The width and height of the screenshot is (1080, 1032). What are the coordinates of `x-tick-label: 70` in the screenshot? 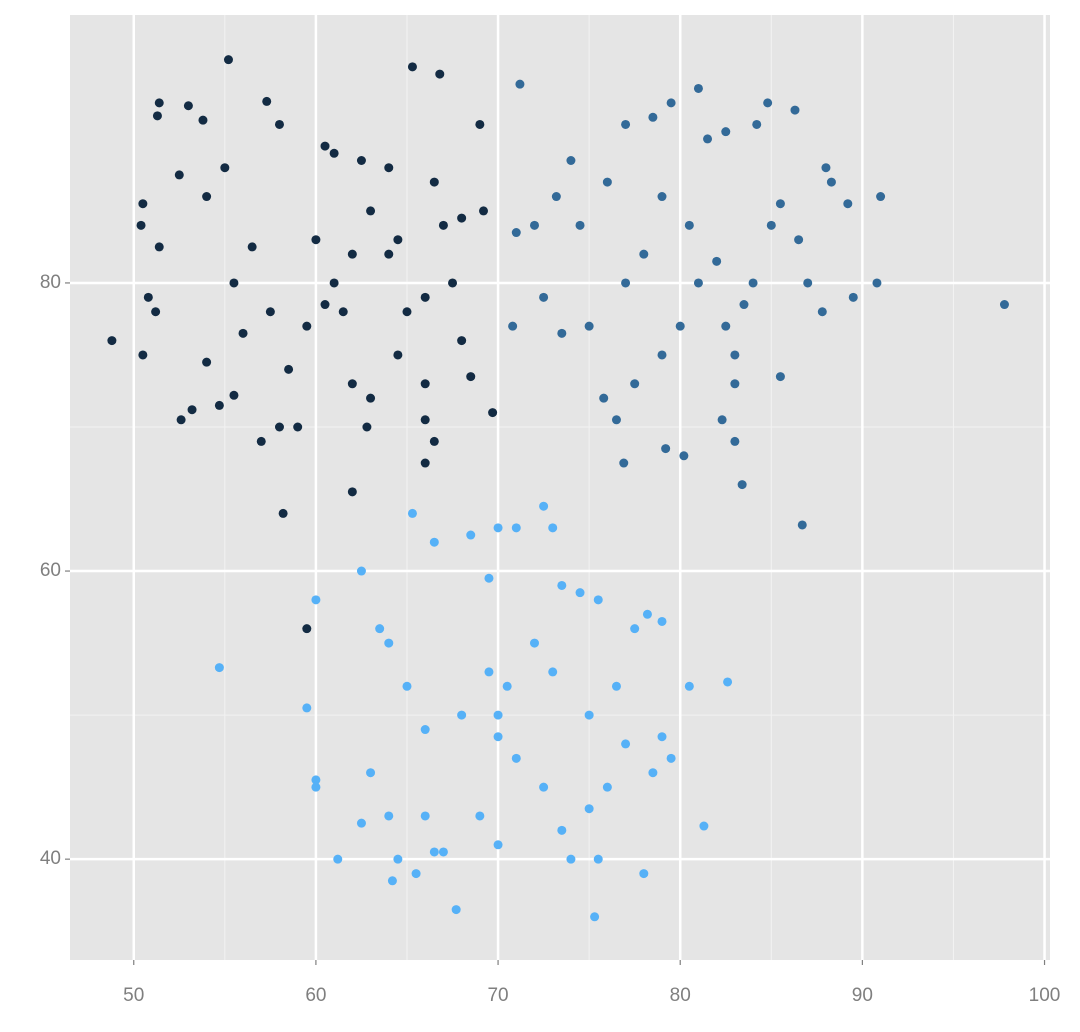 It's located at (497, 995).